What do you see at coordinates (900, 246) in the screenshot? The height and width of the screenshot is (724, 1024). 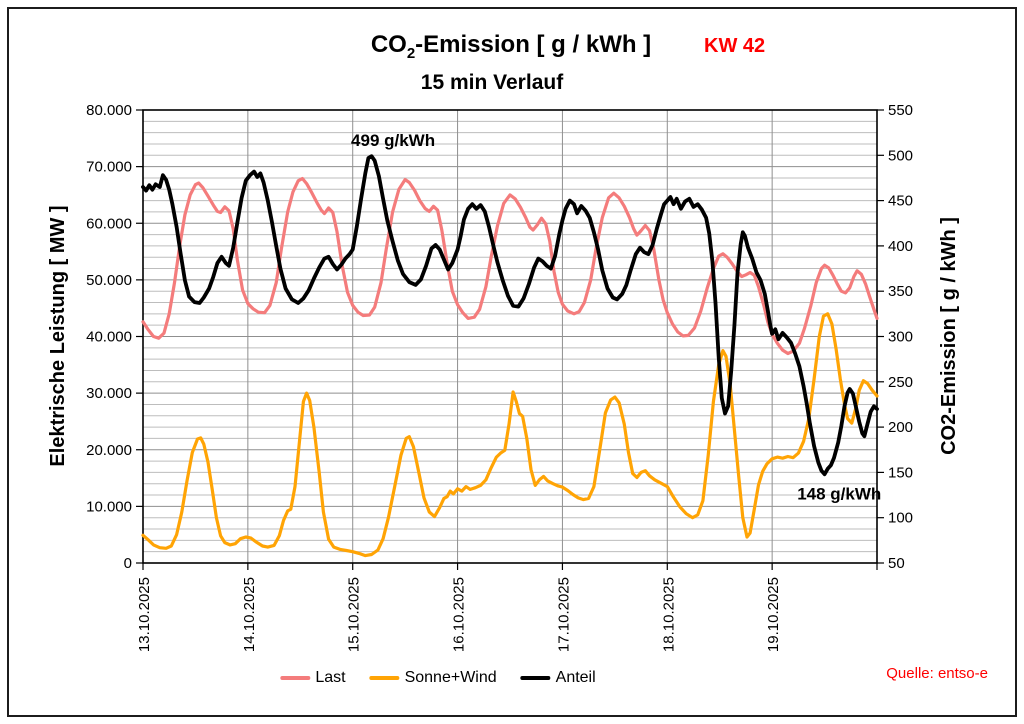 I see `right-axis-tick-label: 400` at bounding box center [900, 246].